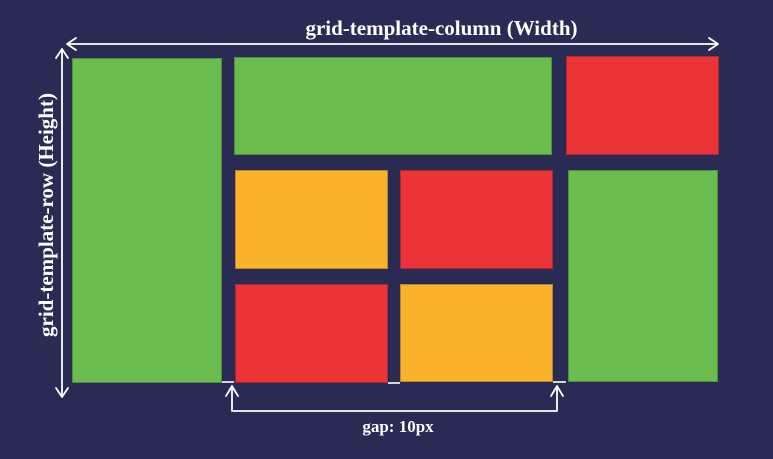 This screenshot has width=773, height=459. Describe the element at coordinates (398, 426) in the screenshot. I see `gap-label: gap: 10px` at that location.